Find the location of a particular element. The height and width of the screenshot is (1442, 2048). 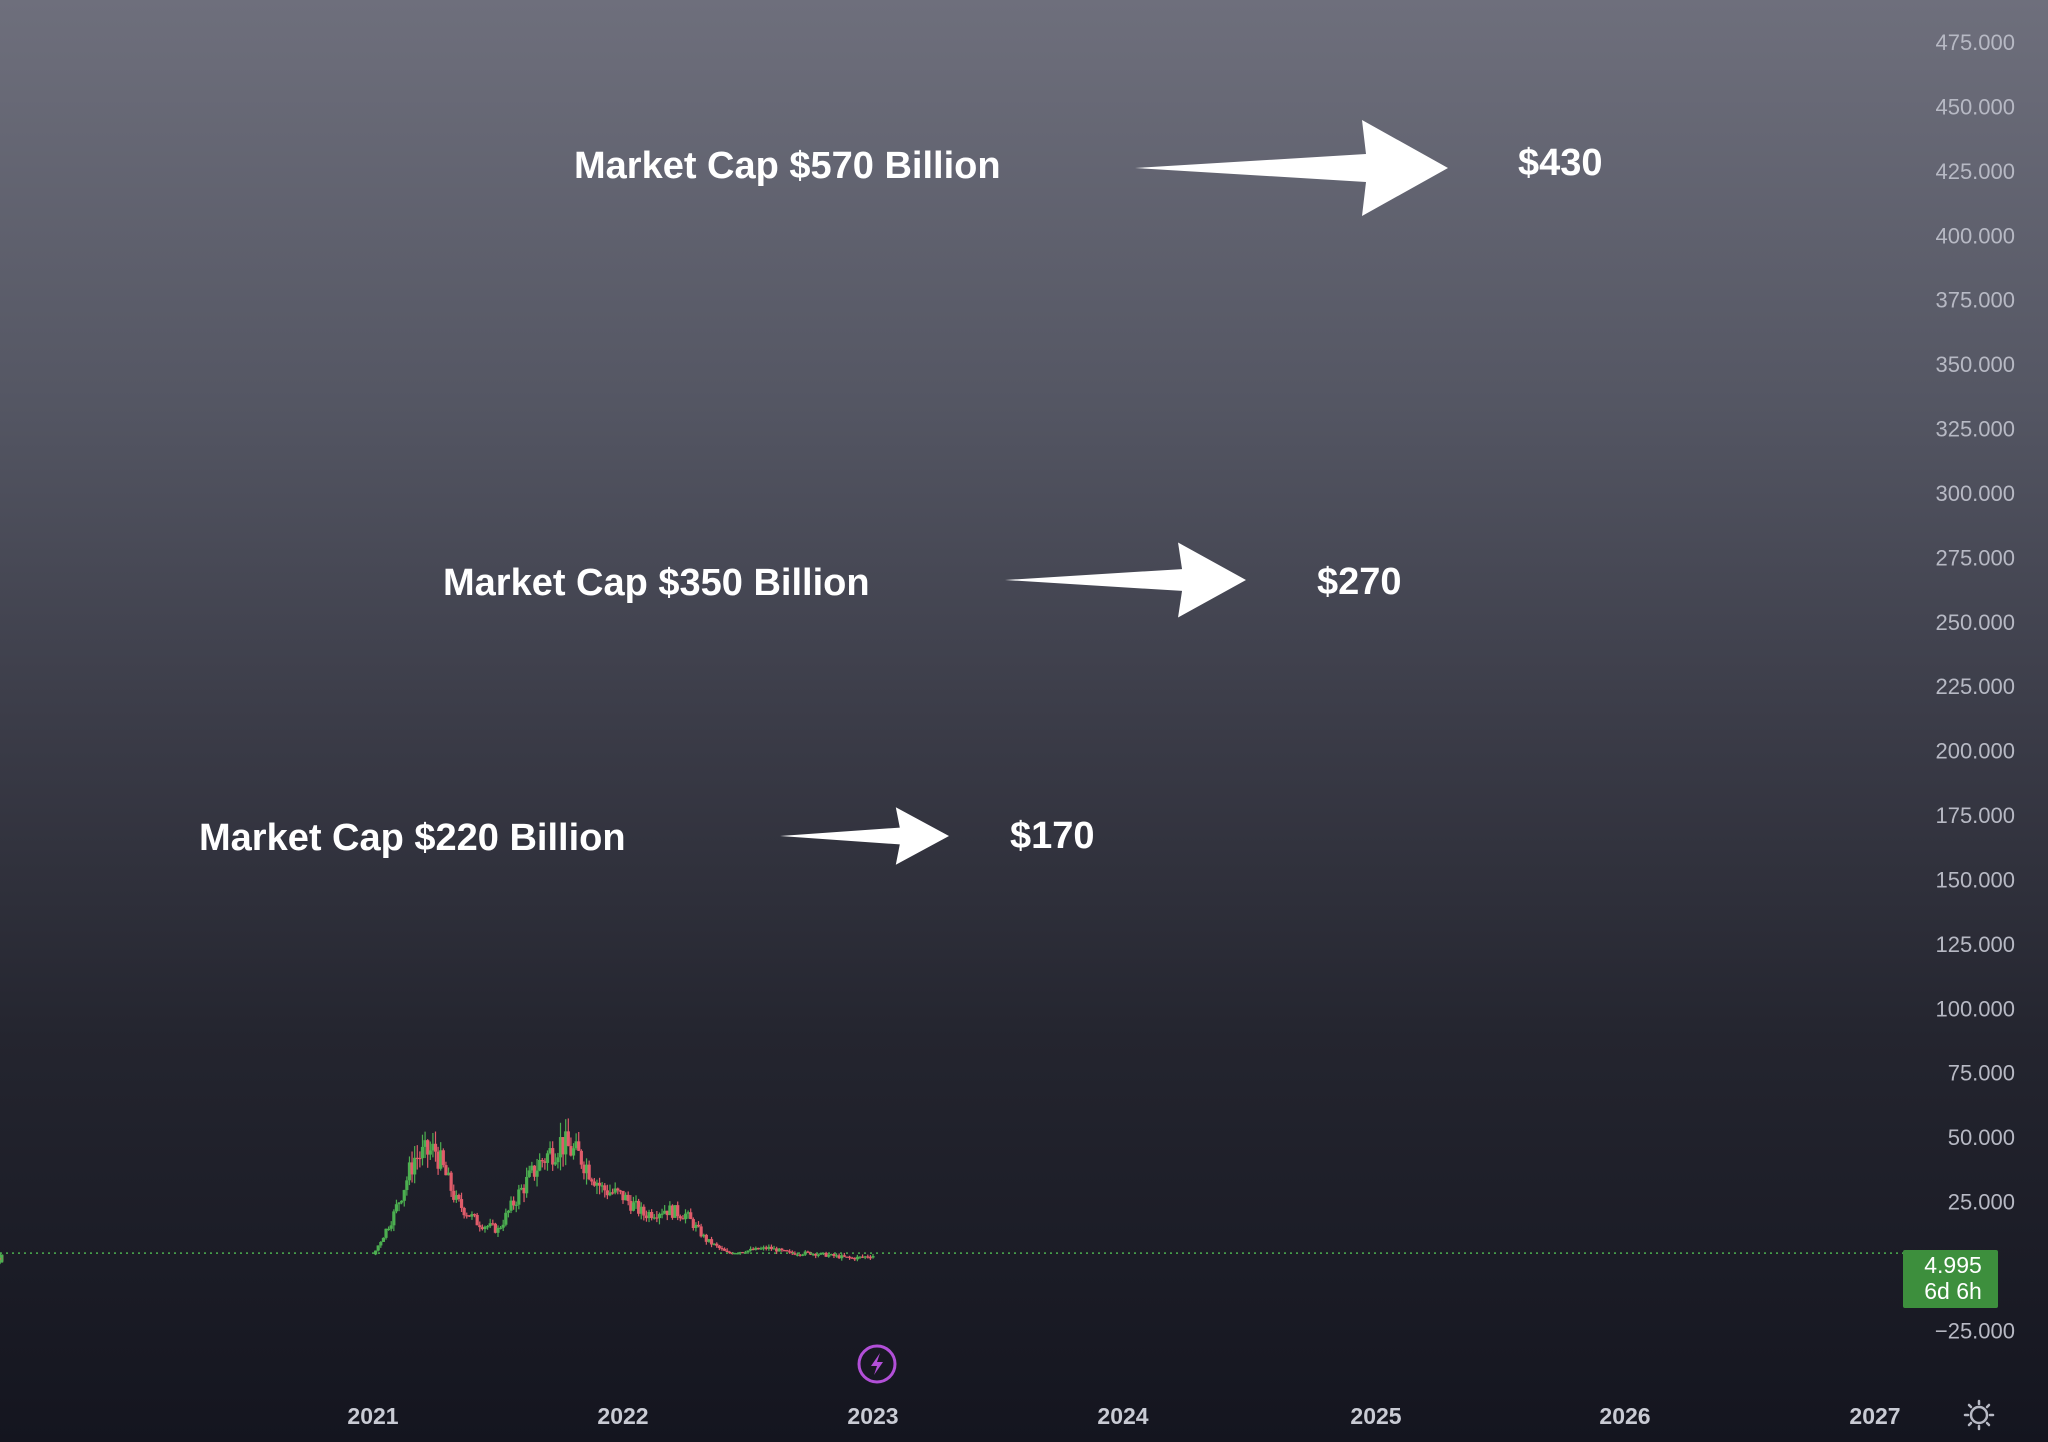

y-tick-label: 25.000 is located at coordinates (1981, 1202).